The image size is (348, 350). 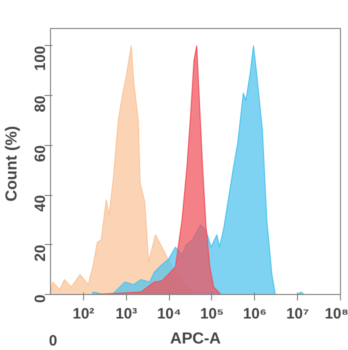 What do you see at coordinates (336, 314) in the screenshot?
I see `x-tick-label: 10⁸` at bounding box center [336, 314].